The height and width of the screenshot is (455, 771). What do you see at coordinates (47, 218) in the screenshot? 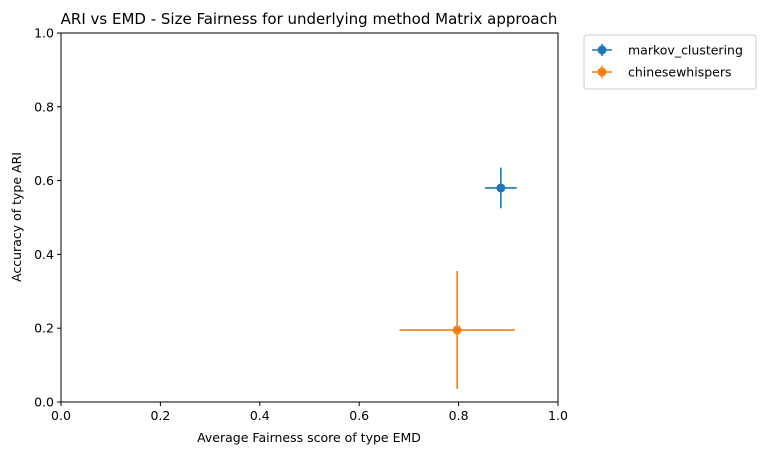
I see `y-axis: 0.0 0.2 0.4 0.6 0.8 1.0` at bounding box center [47, 218].